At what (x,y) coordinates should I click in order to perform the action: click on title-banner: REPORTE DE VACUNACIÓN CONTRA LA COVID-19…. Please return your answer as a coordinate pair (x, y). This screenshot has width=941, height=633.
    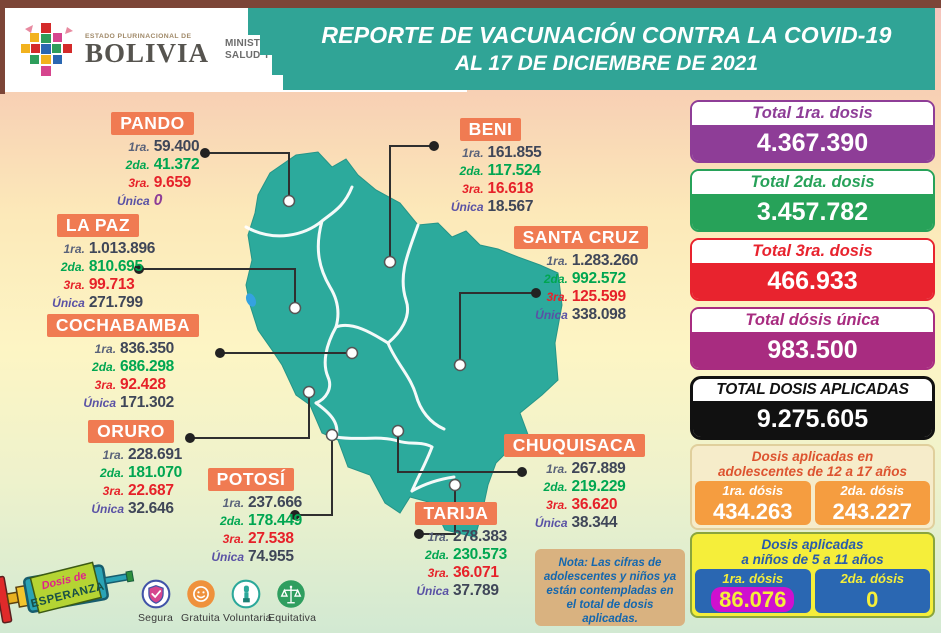
    Looking at the image, I should click on (591, 49).